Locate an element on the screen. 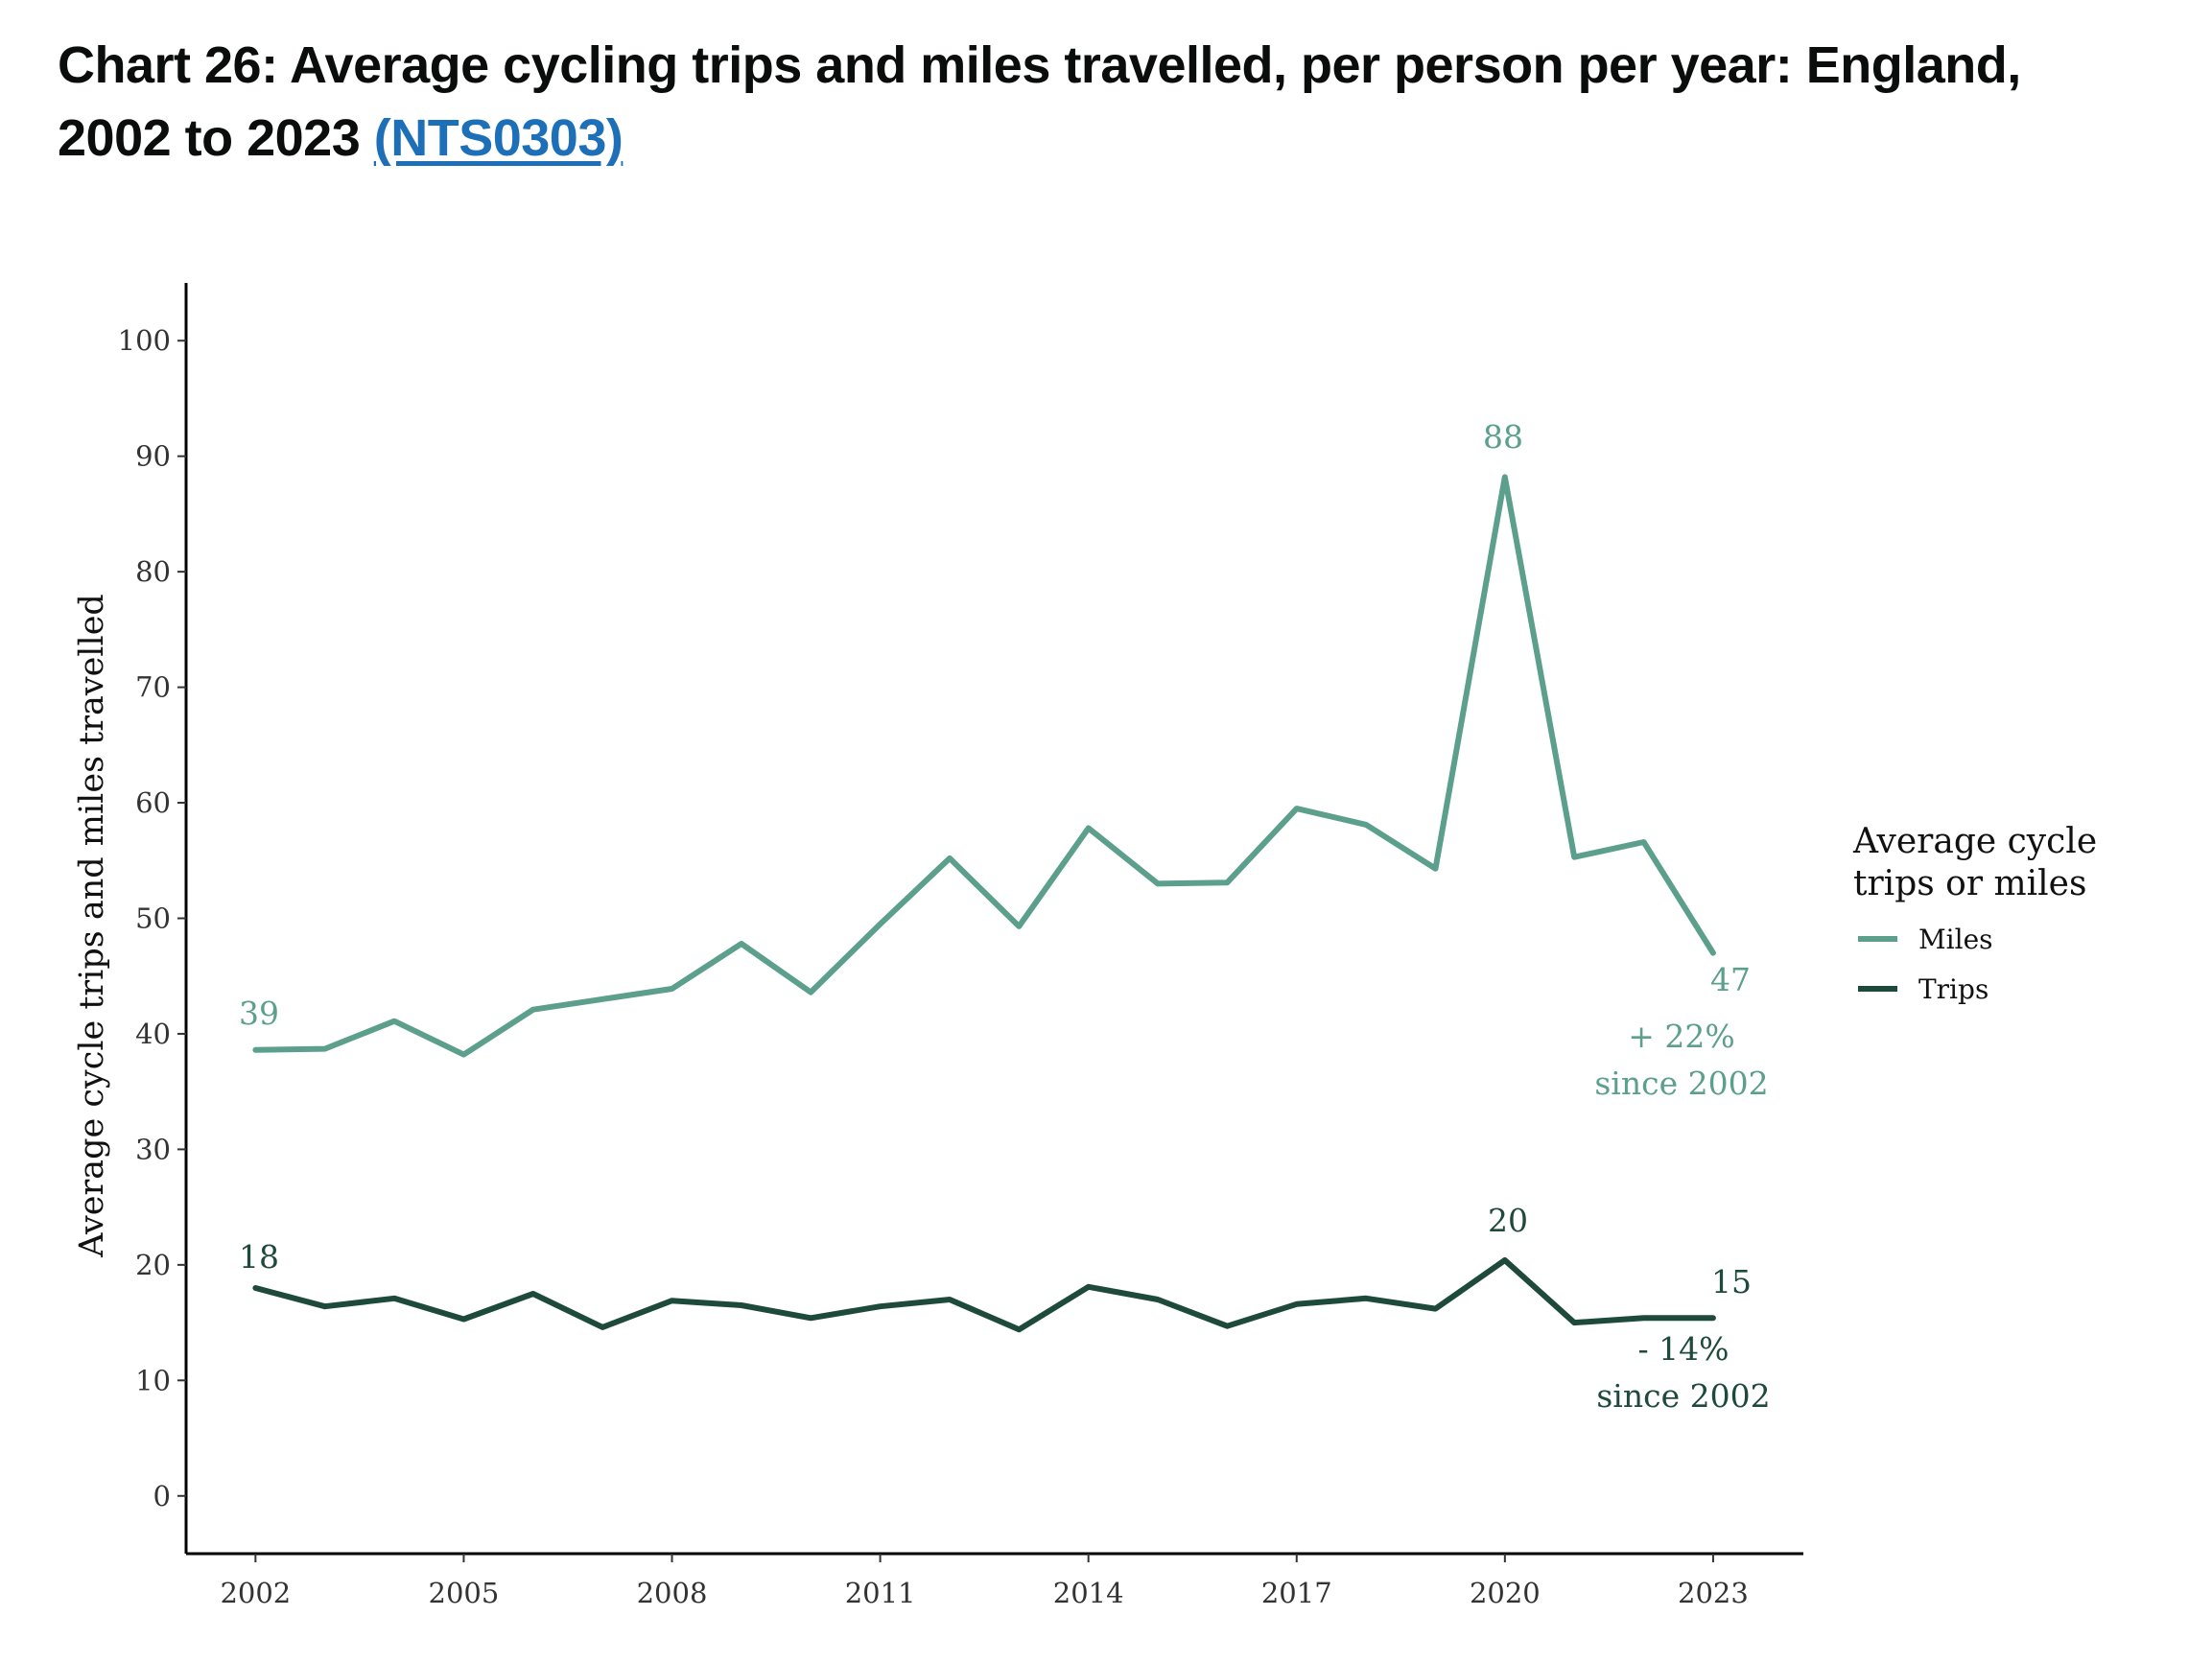 This screenshot has height=1663, width=2212. trips-peak-label: 20 is located at coordinates (1508, 1220).